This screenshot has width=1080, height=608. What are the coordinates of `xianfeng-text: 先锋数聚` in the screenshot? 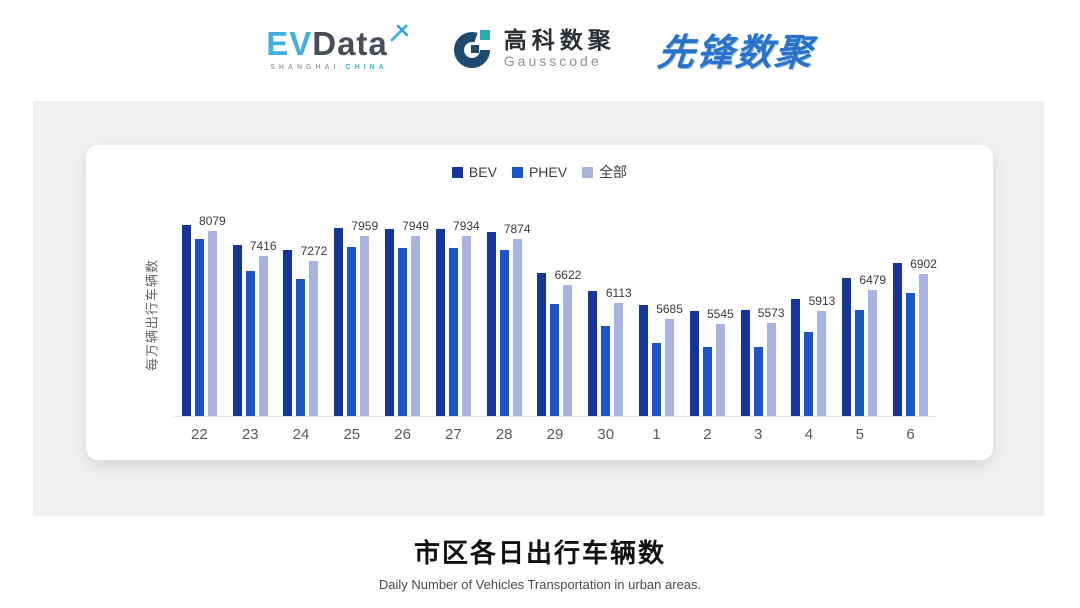 It's located at (735, 52).